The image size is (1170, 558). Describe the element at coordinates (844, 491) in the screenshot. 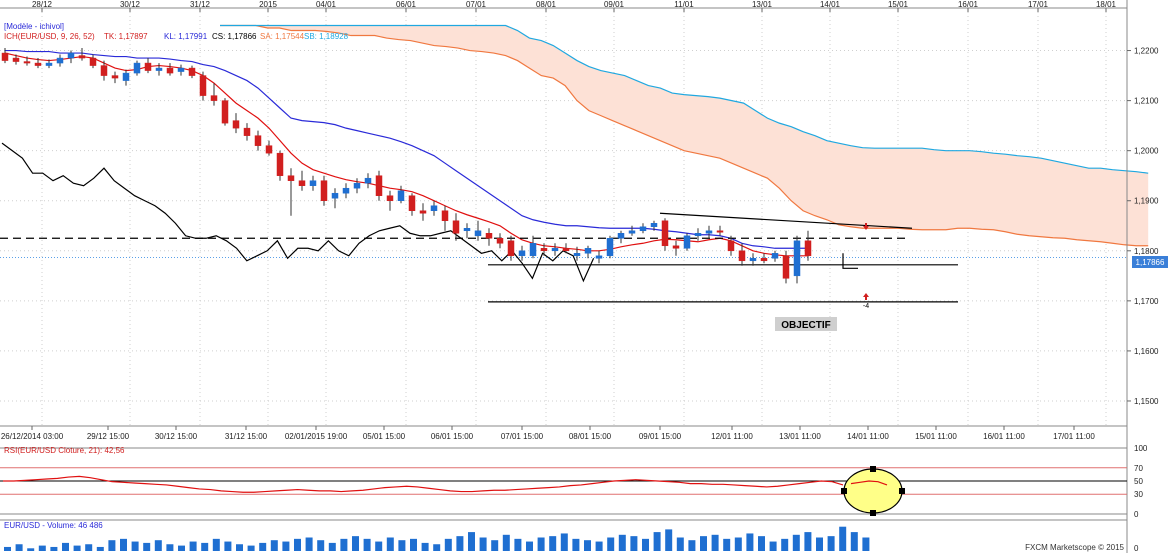

I see `ellipse-handle` at that location.